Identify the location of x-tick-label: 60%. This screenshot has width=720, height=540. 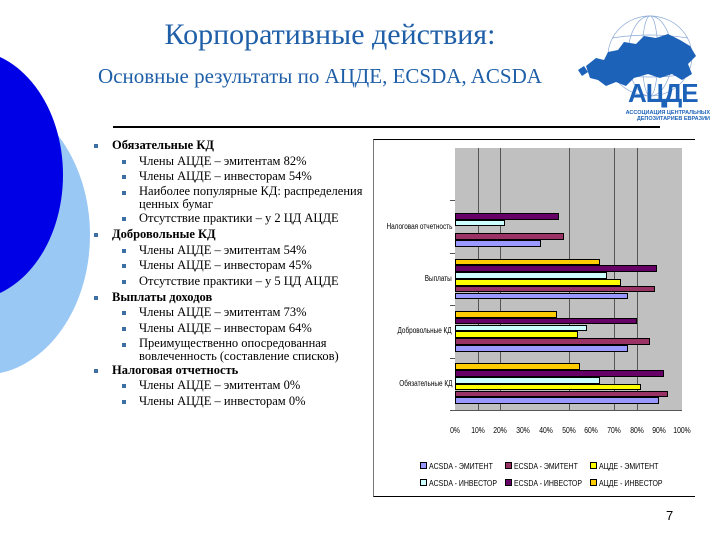
(591, 430).